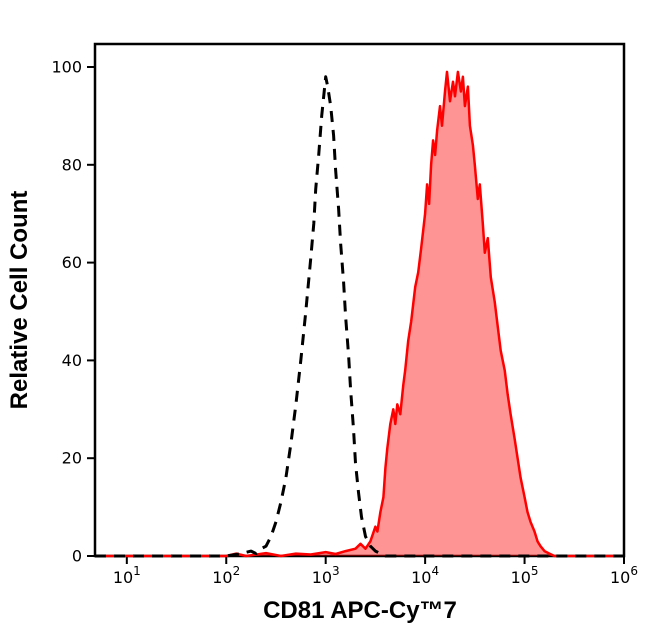  I want to click on y-tick-label: 40, so click(72, 360).